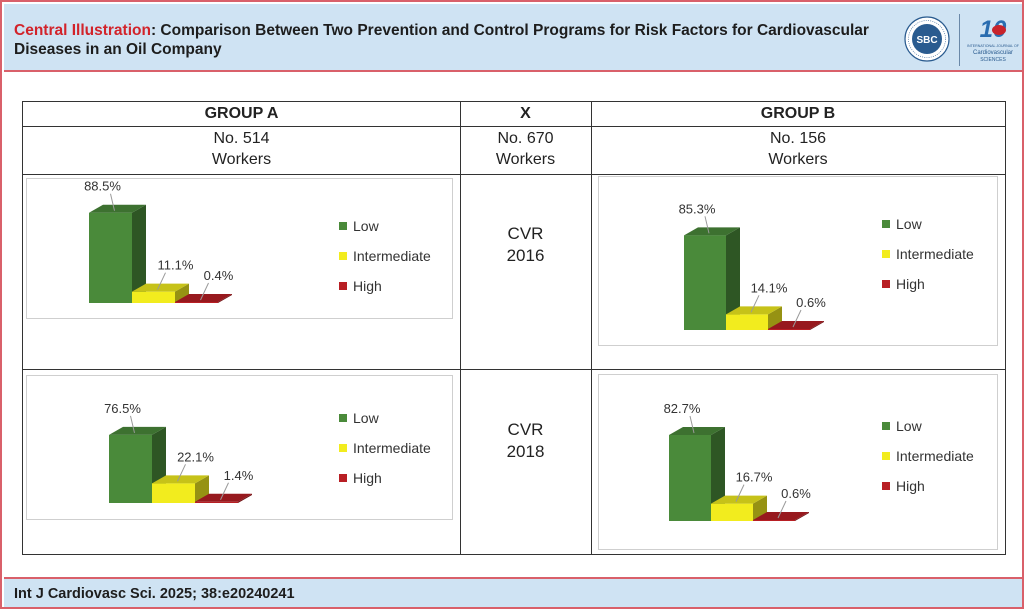 The width and height of the screenshot is (1024, 609). I want to click on chart-group-a-2016: 88.5% 11.1% 0.4% Low Intermediate High, so click(239, 248).